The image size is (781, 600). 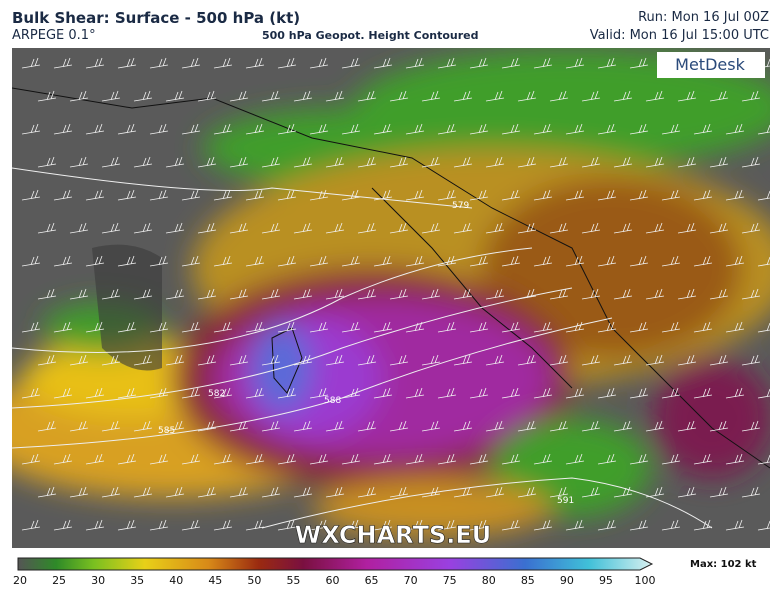 I want to click on colorbar-tick-label: 100, so click(x=645, y=580).